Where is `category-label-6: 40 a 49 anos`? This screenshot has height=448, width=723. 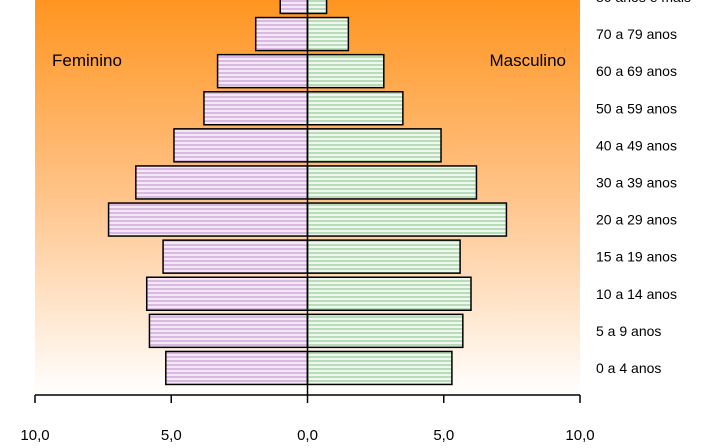 category-label-6: 40 a 49 anos is located at coordinates (636, 145).